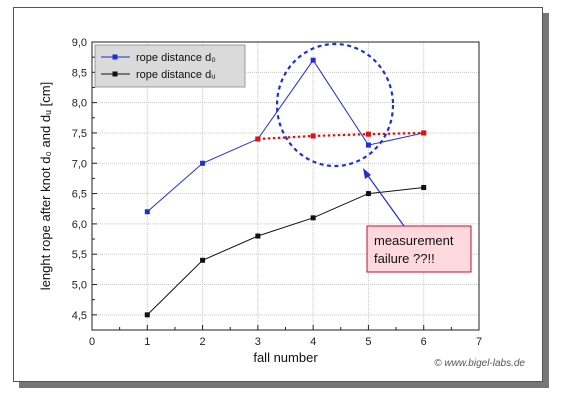  I want to click on x-tick-label: 6, so click(424, 342).